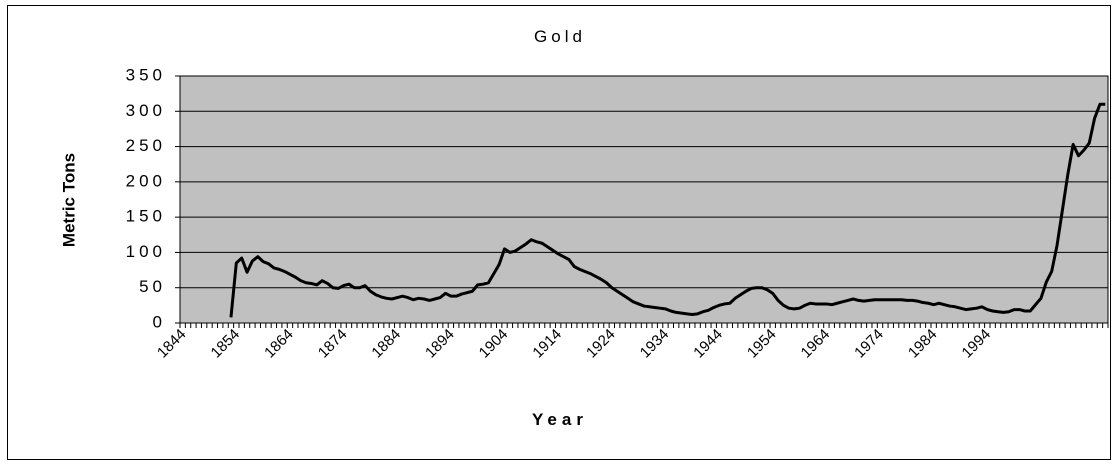 This screenshot has height=466, width=1116. What do you see at coordinates (146, 110) in the screenshot?
I see `y-tick-label: 300` at bounding box center [146, 110].